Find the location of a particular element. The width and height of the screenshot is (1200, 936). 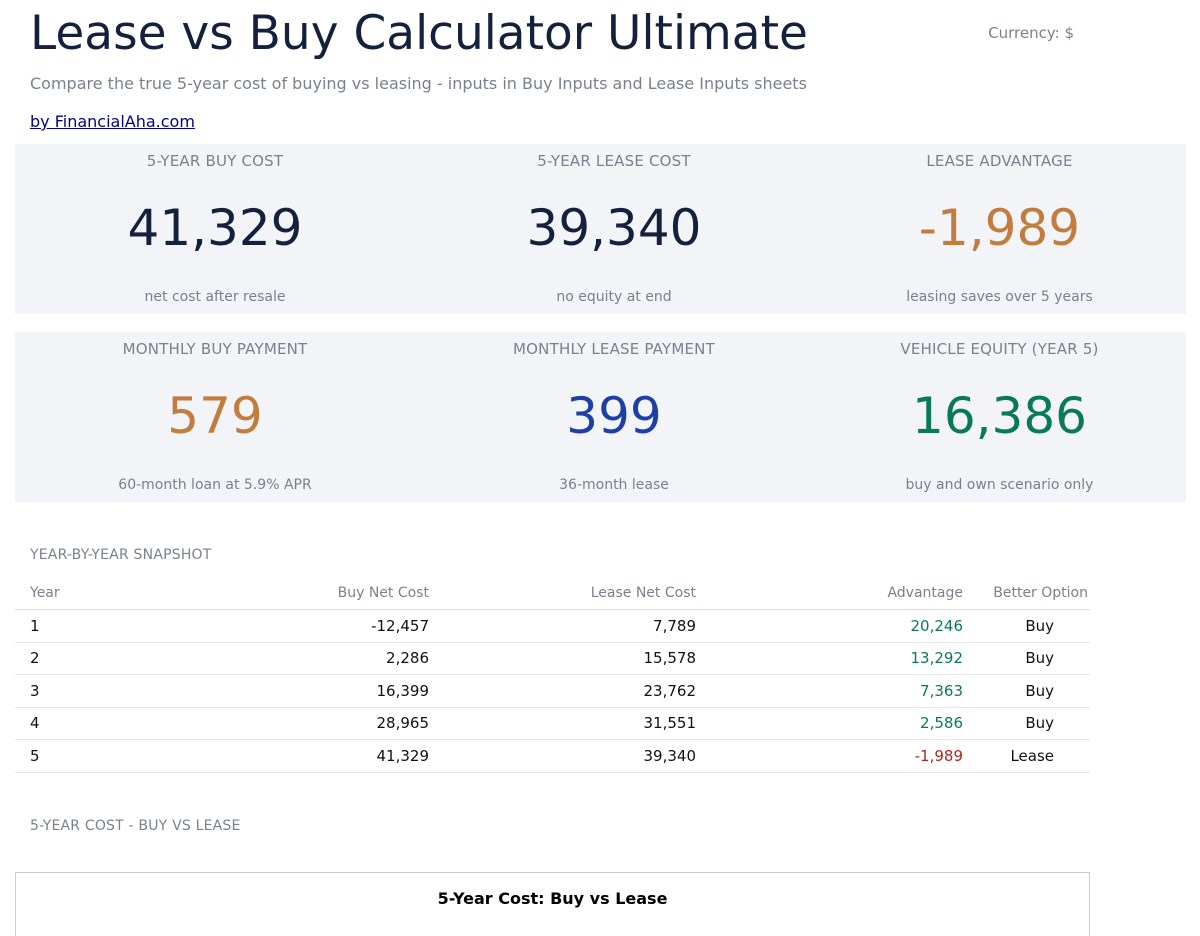

cell-advantage: 7,363 is located at coordinates (829, 691).